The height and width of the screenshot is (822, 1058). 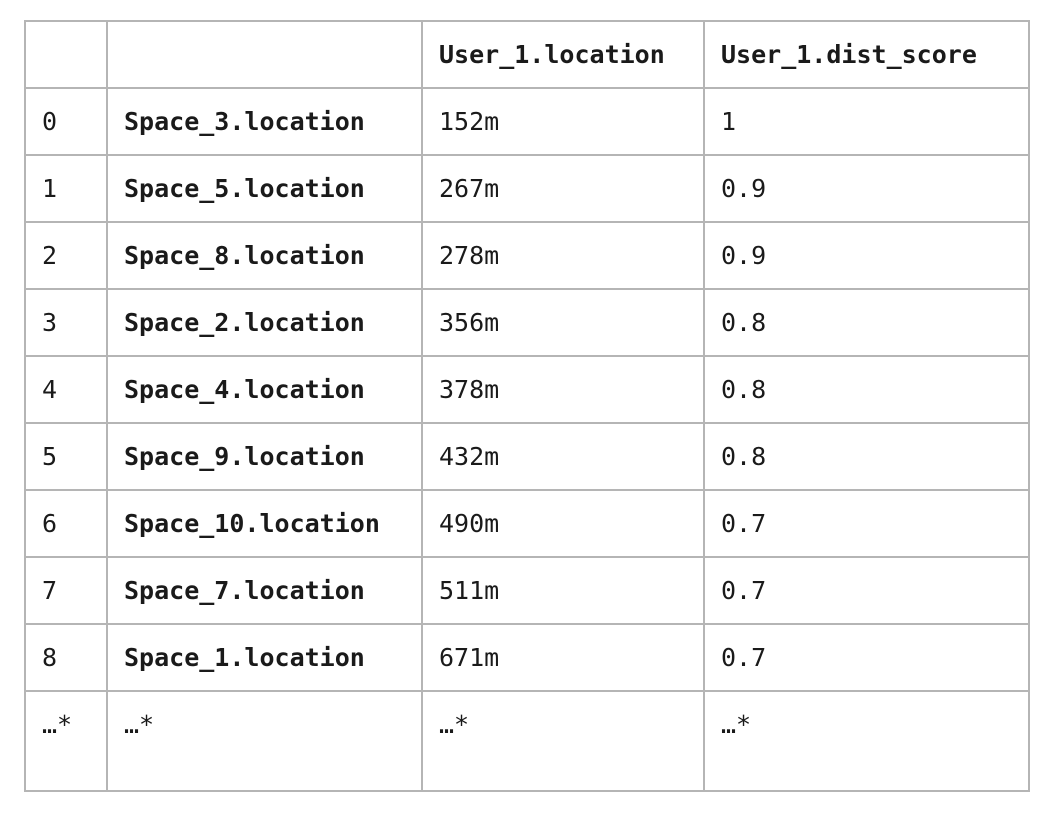 I want to click on row-index: 0, so click(x=66, y=121).